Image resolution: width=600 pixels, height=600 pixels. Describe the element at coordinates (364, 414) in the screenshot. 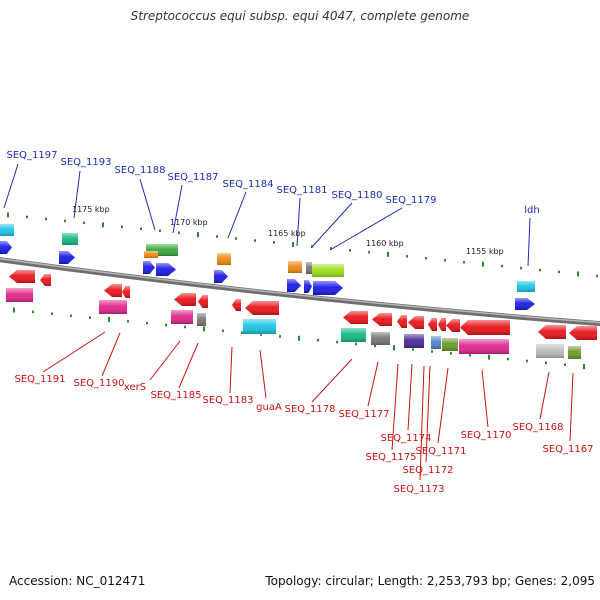

I see `gene-label: SEQ_1177` at that location.